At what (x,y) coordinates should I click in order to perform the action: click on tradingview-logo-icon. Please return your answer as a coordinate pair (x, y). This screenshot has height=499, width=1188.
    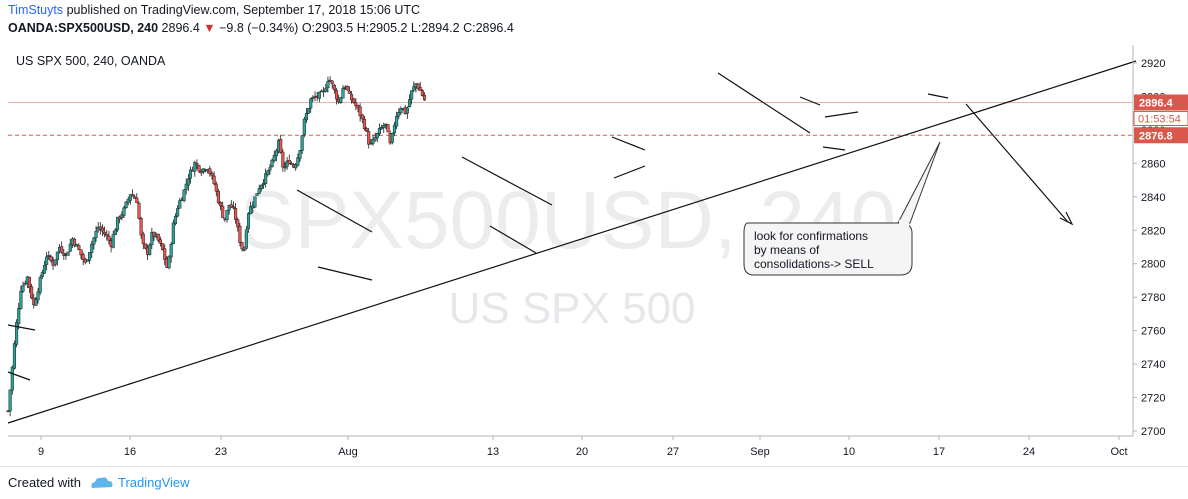
    Looking at the image, I should click on (102, 482).